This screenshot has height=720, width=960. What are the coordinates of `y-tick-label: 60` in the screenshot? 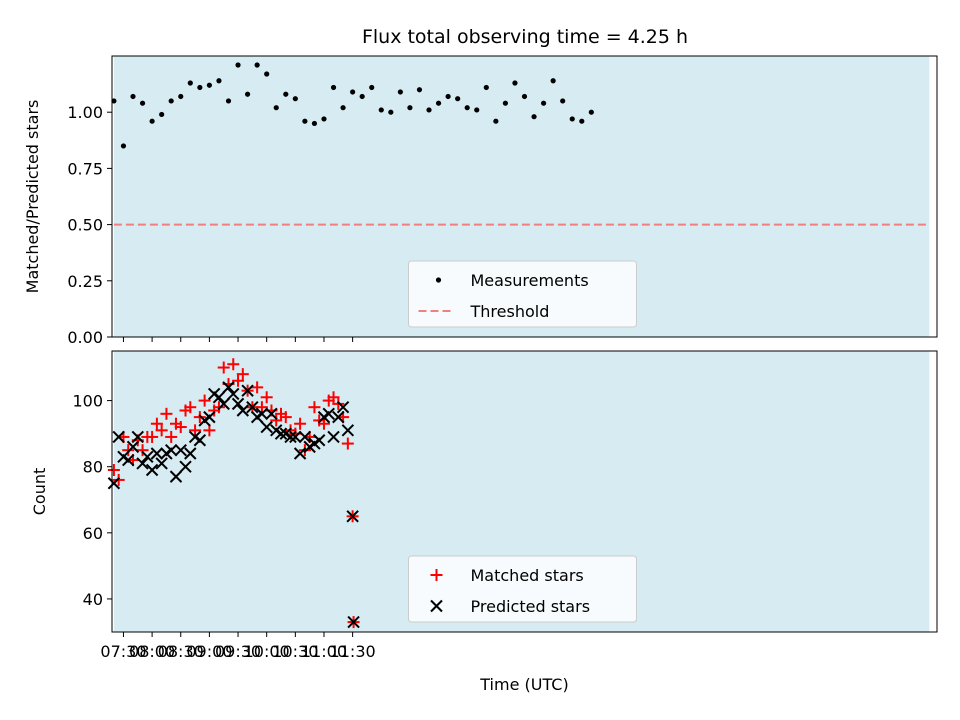 It's located at (93, 533).